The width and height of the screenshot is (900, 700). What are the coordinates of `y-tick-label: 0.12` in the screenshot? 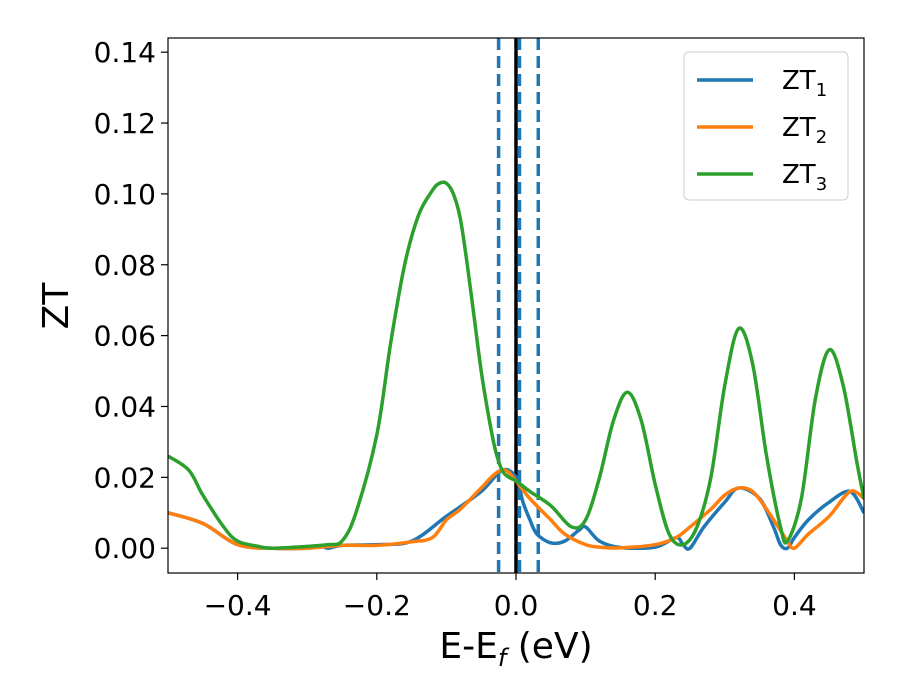 It's located at (125, 123).